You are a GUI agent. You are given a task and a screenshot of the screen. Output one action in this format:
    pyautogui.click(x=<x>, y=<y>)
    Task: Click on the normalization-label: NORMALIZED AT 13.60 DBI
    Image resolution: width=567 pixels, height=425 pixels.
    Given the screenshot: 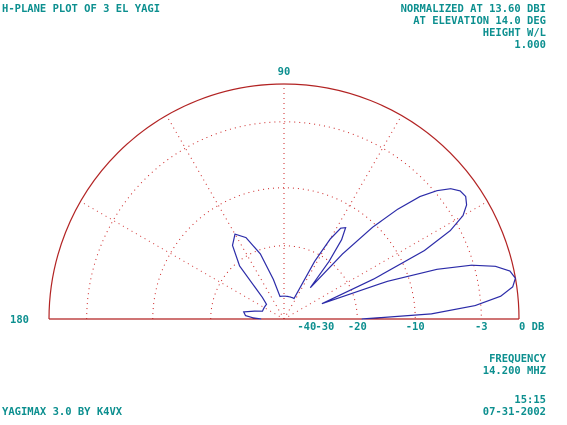 What is the action you would take?
    pyautogui.click(x=473, y=9)
    